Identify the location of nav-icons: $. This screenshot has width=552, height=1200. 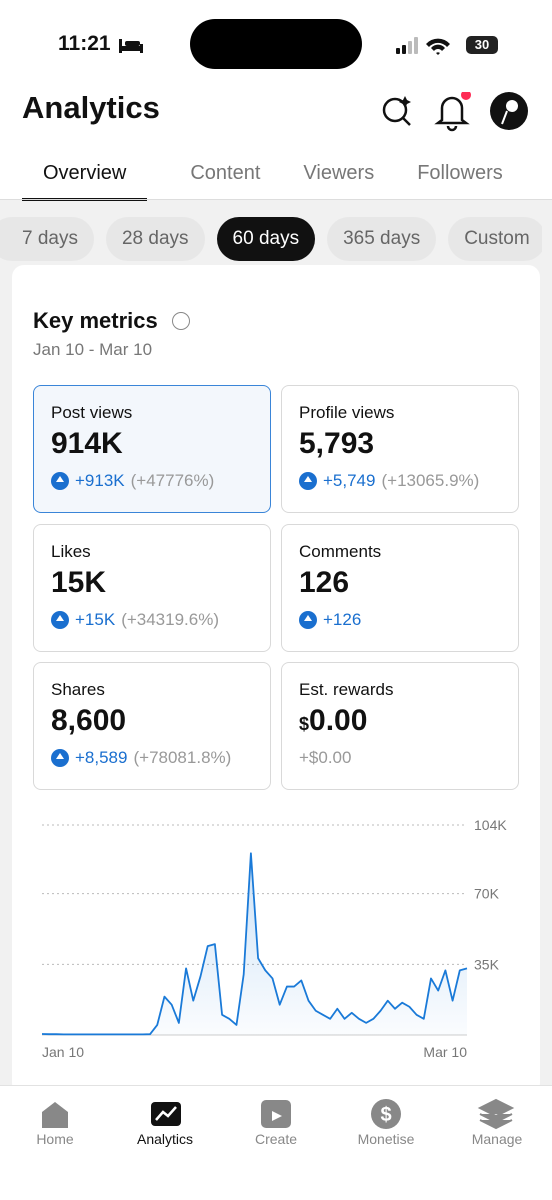
(278, 1114).